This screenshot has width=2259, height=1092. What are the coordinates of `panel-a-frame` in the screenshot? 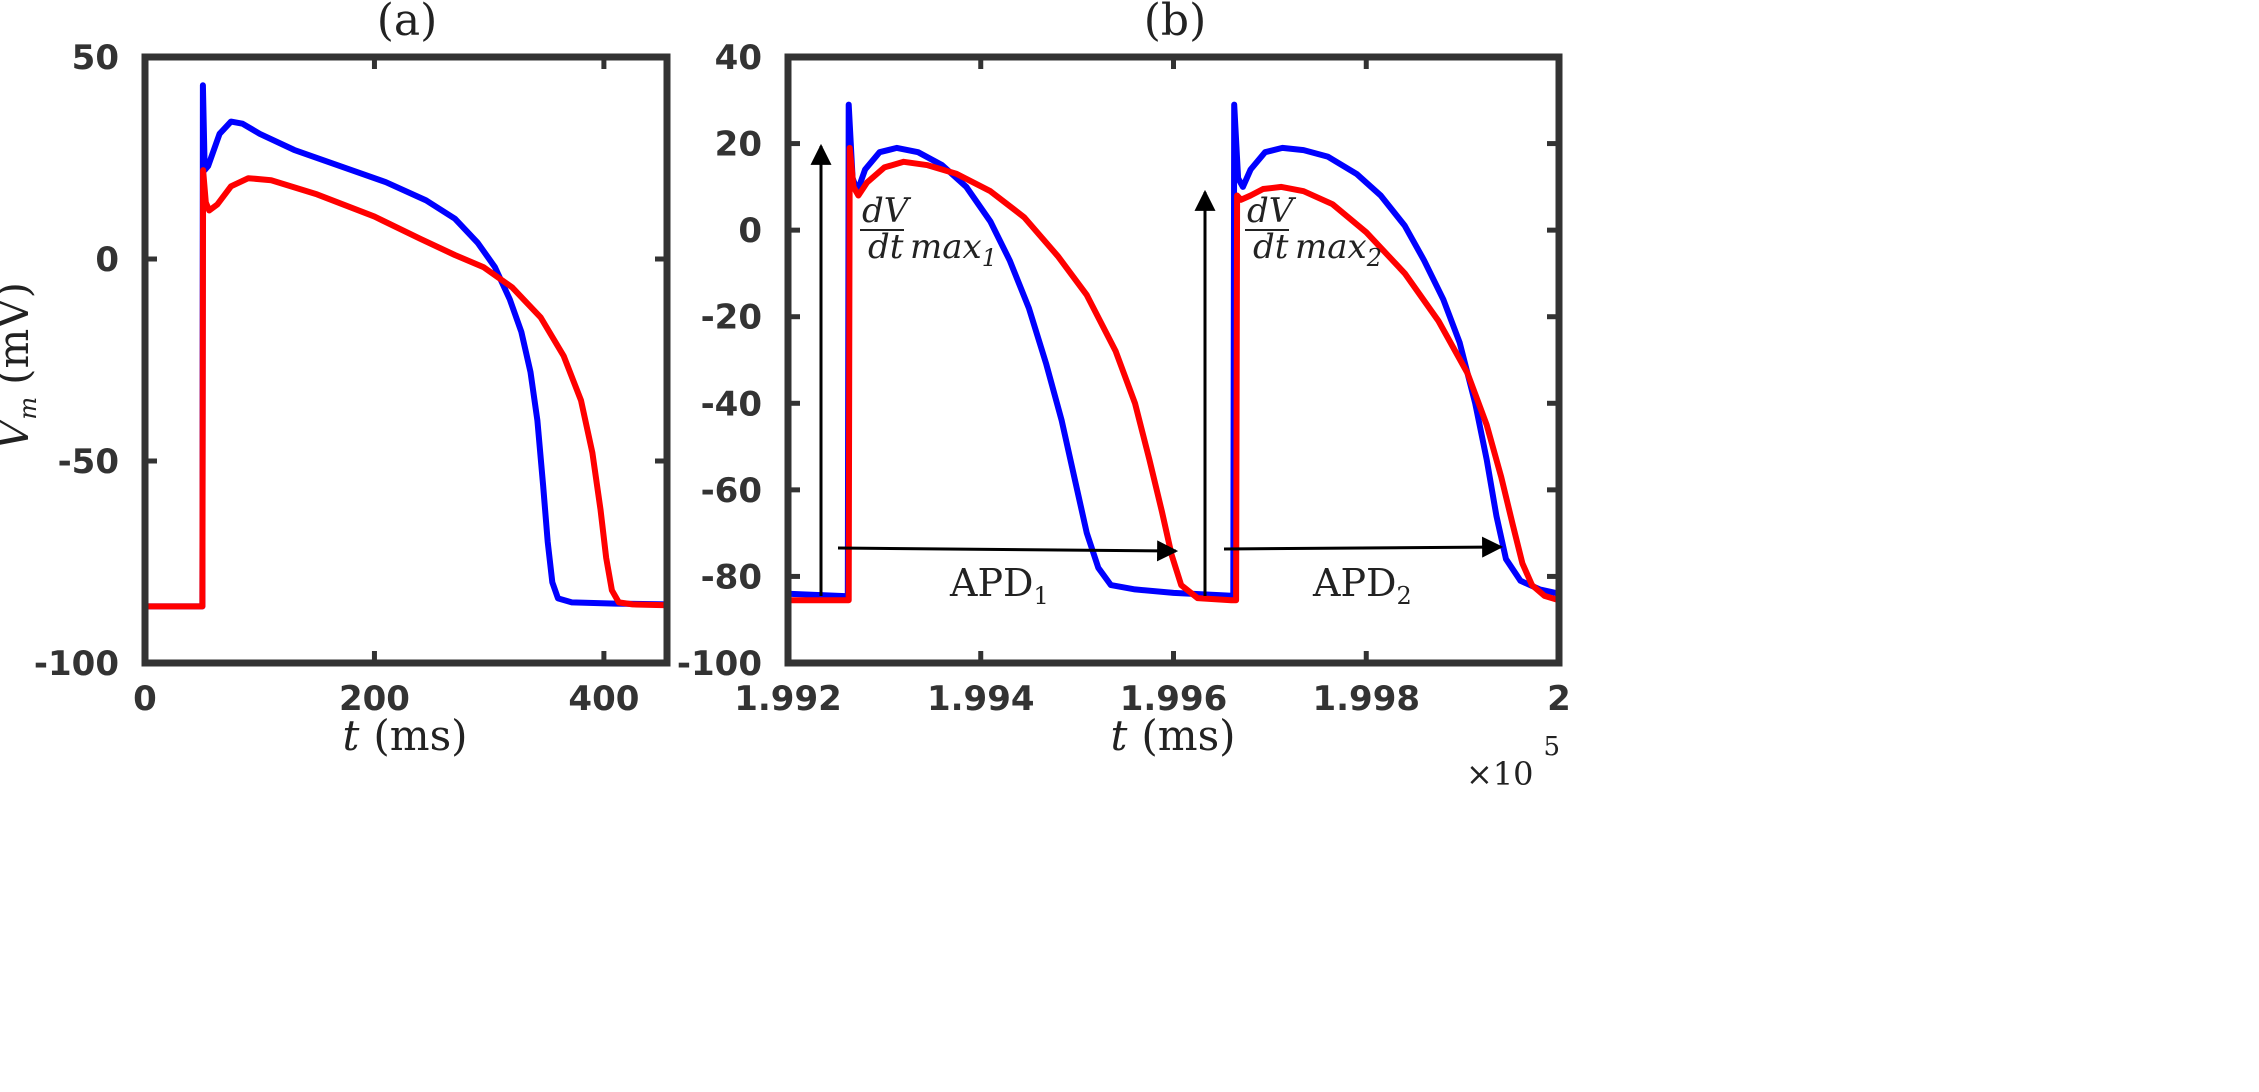 It's located at (406, 360).